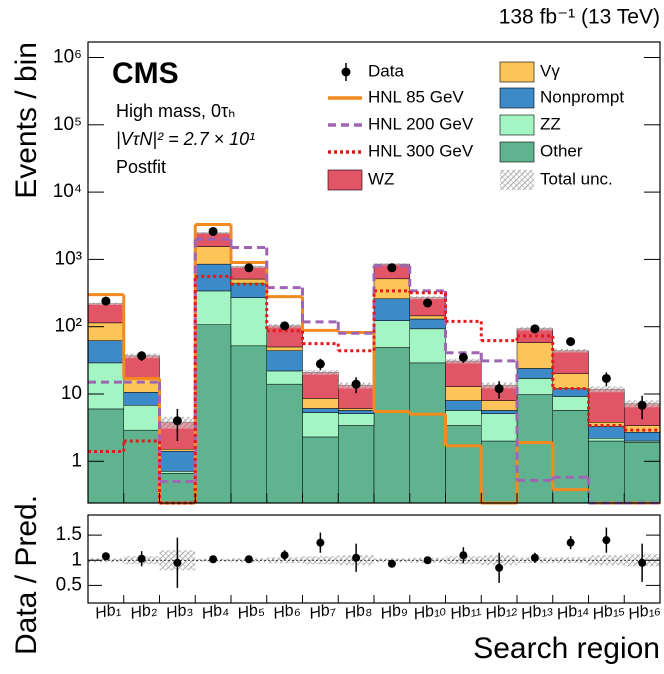 This screenshot has width=664, height=674. What do you see at coordinates (175, 111) in the screenshot?
I see `annotation: High mass, 0τₕ` at bounding box center [175, 111].